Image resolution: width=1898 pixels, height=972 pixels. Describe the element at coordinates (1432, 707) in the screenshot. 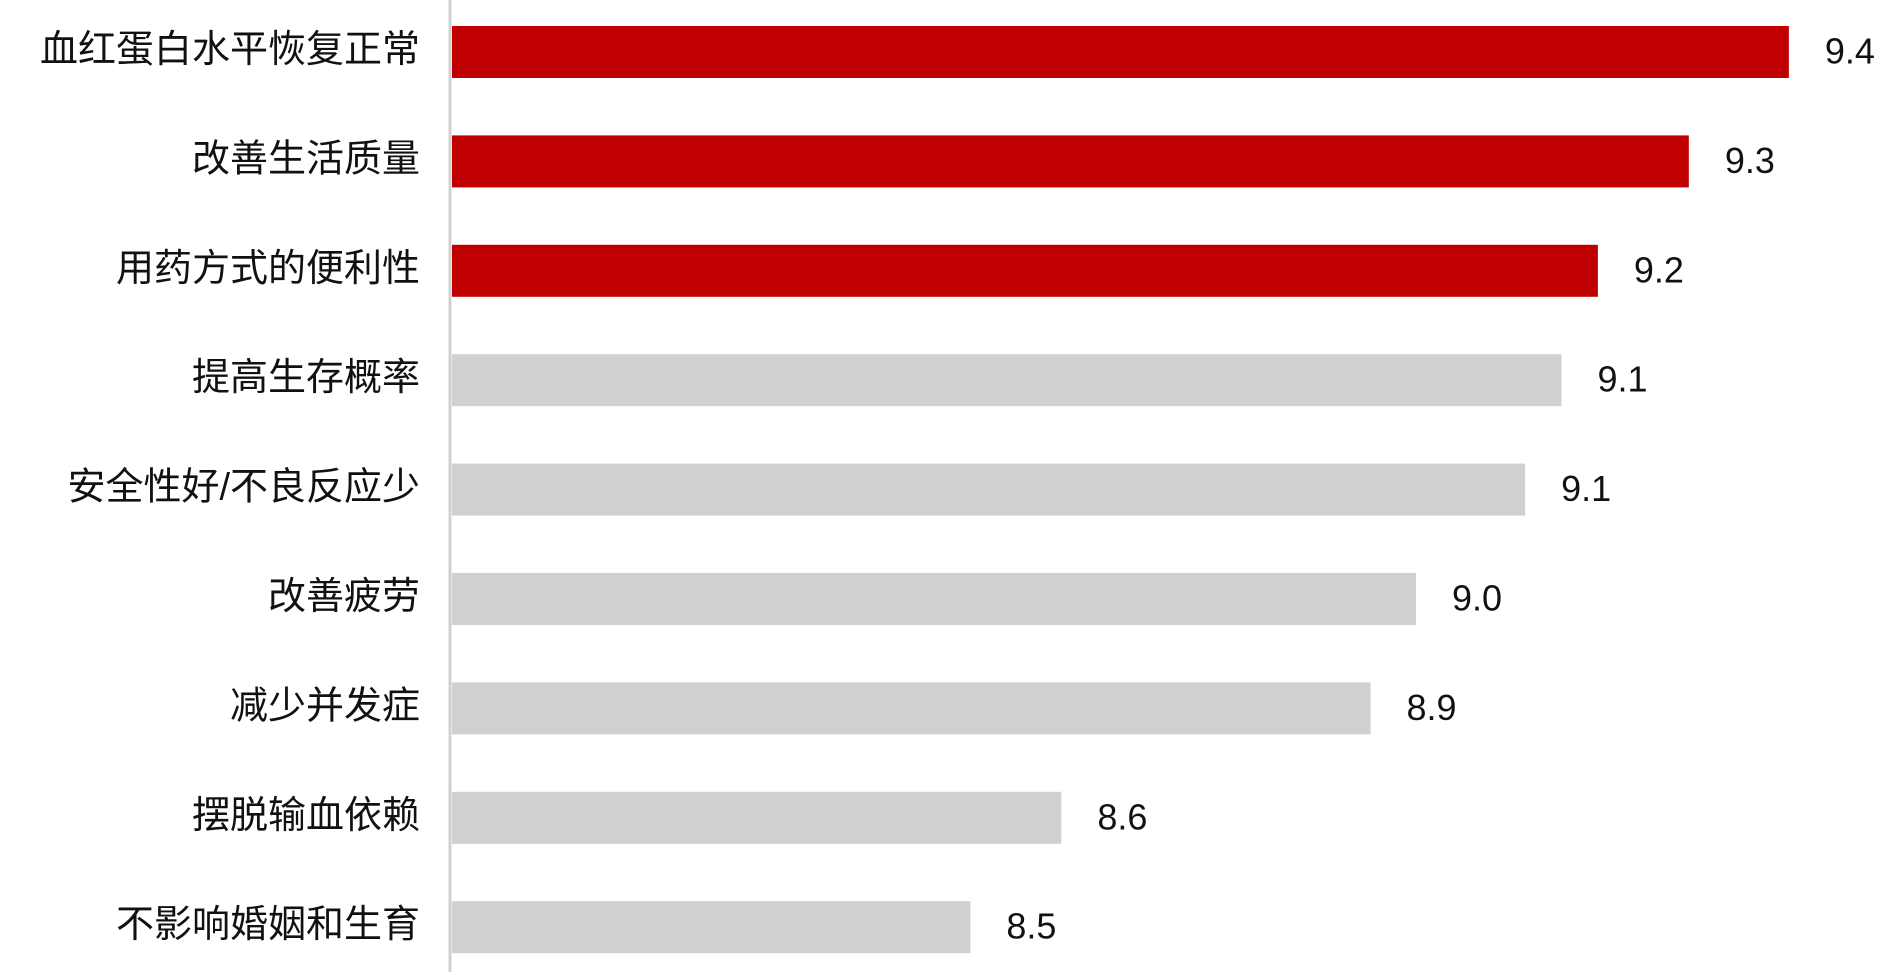

I see `value-label: 8.9` at that location.